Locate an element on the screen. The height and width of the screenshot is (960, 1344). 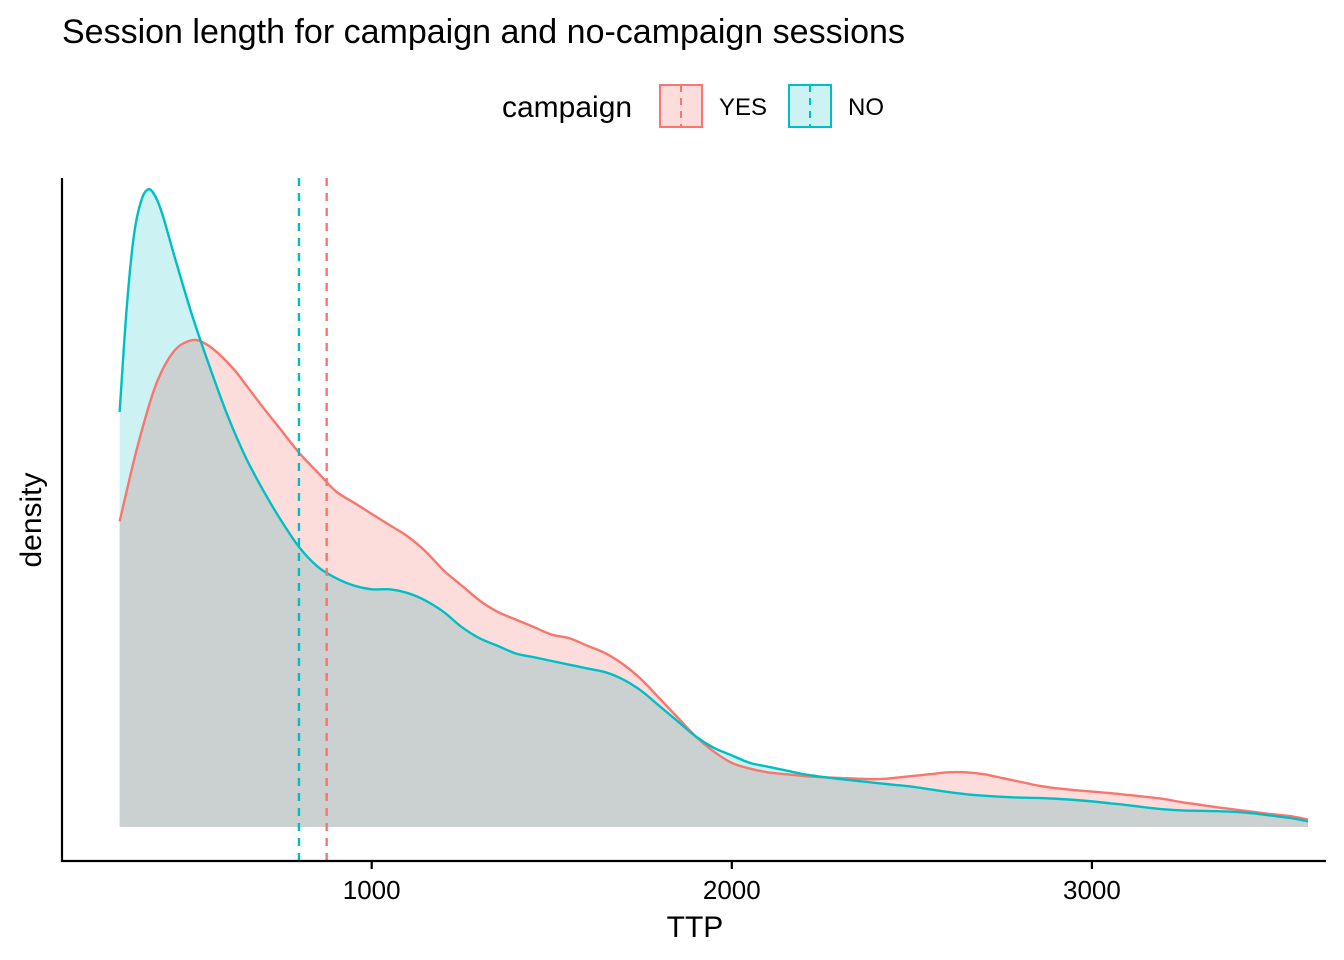
legend-title: campaign is located at coordinates (567, 107).